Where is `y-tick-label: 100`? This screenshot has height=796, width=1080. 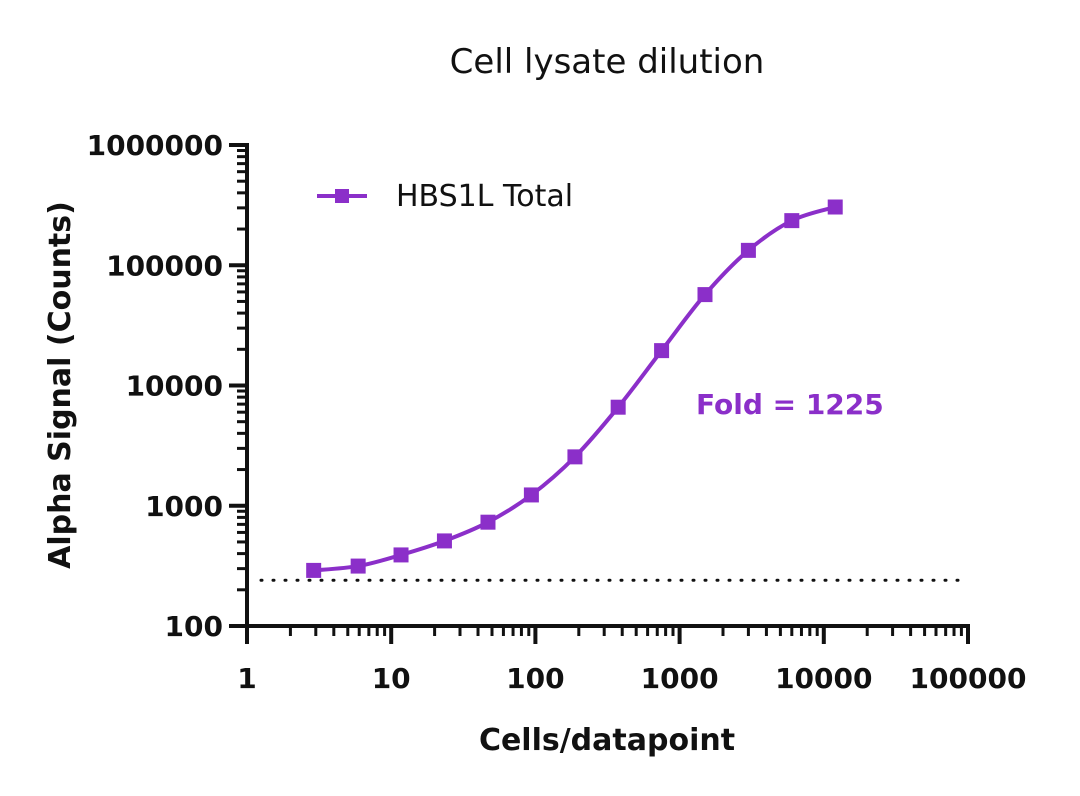
y-tick-label: 100 is located at coordinates (194, 626).